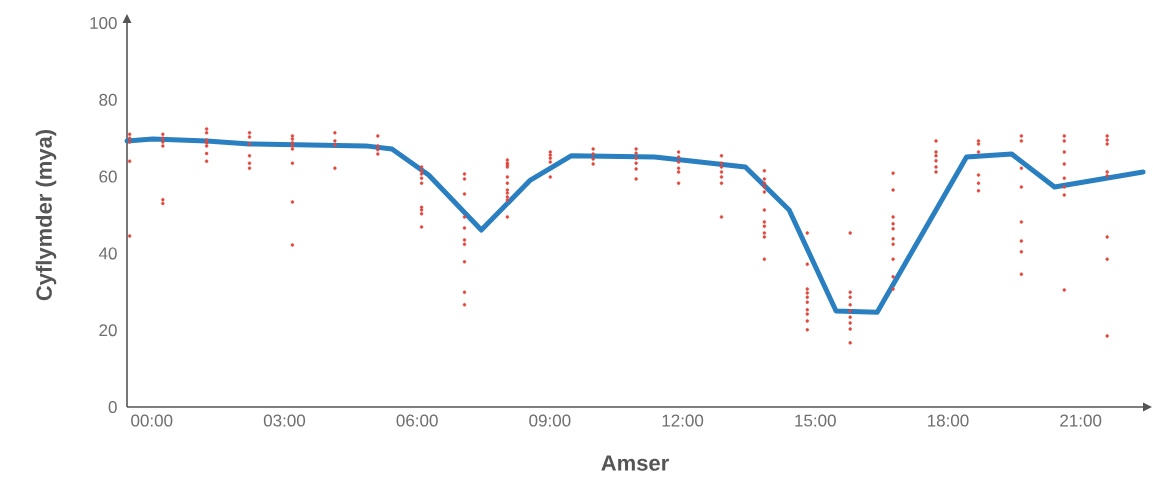  I want to click on x-tick-label: 00:00, so click(152, 420).